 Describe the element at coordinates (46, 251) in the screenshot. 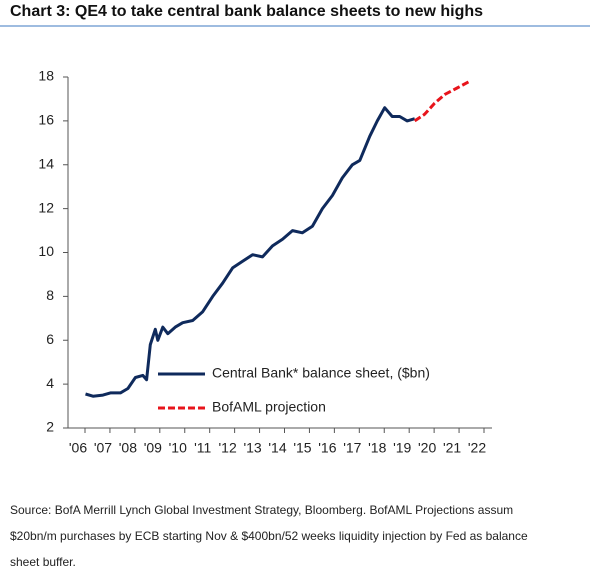

I see `y-tick-label: 10` at that location.